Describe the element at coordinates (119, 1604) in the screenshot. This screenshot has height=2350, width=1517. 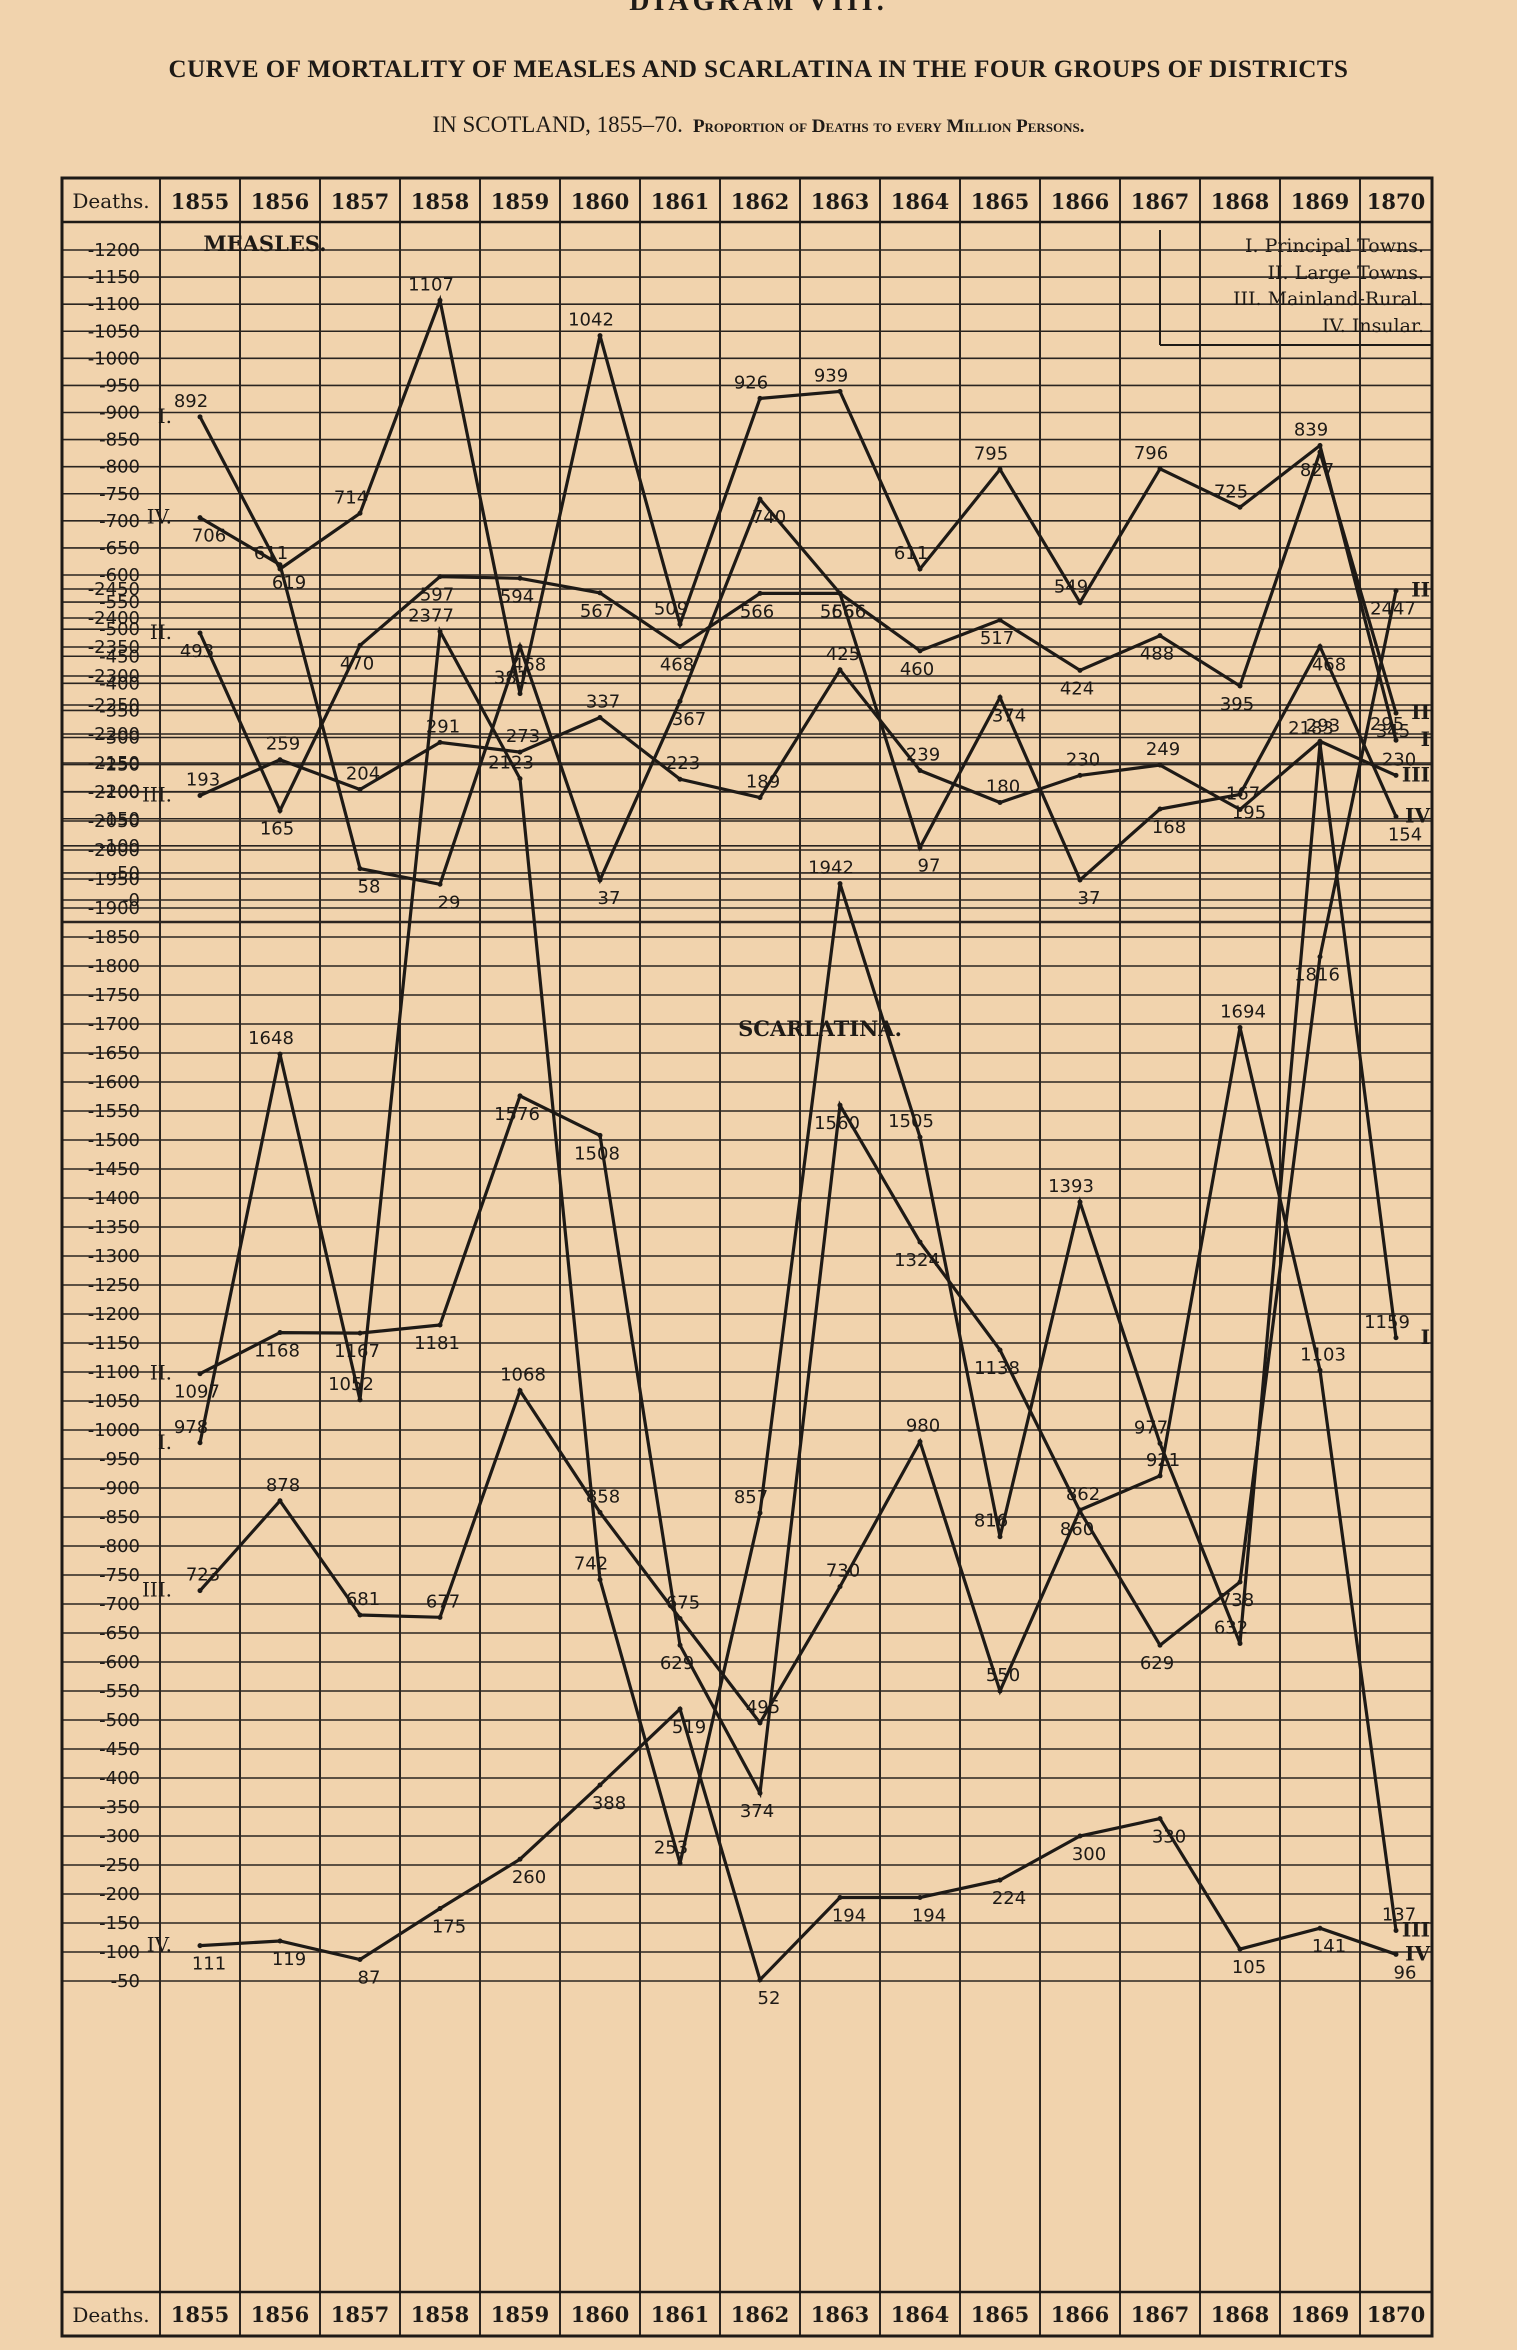
I see `y-tick-label: -700` at that location.